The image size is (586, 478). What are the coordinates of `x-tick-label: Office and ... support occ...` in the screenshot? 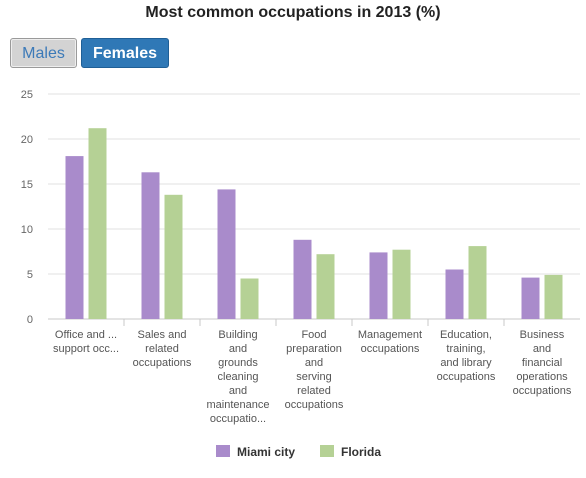 It's located at (86, 342).